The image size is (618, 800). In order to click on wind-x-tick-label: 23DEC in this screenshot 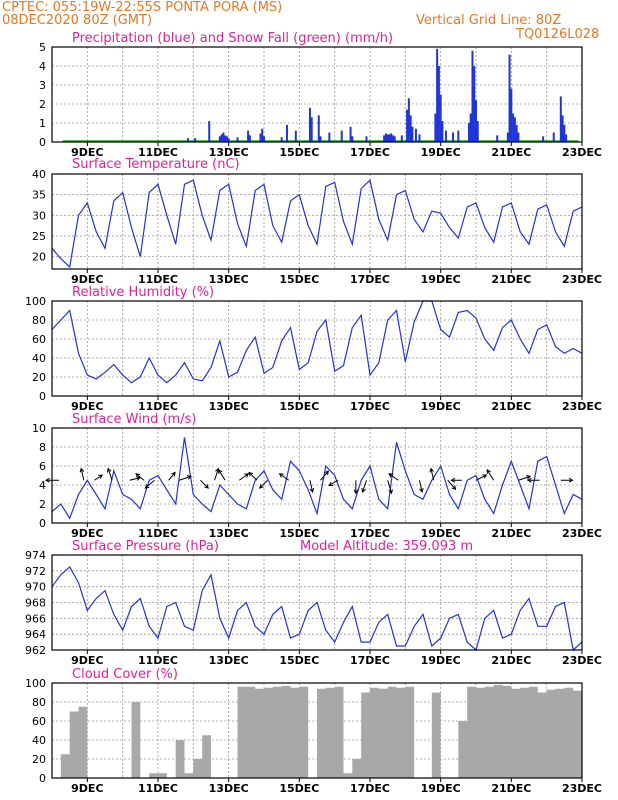, I will do `click(582, 533)`.